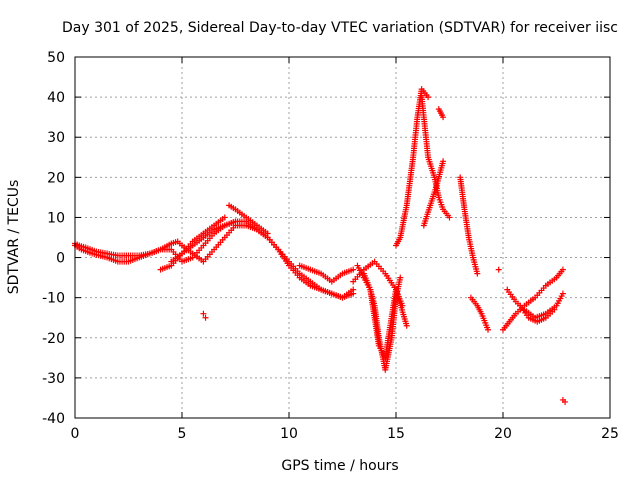 The height and width of the screenshot is (480, 640). I want to click on x-tick-label: 5, so click(182, 434).